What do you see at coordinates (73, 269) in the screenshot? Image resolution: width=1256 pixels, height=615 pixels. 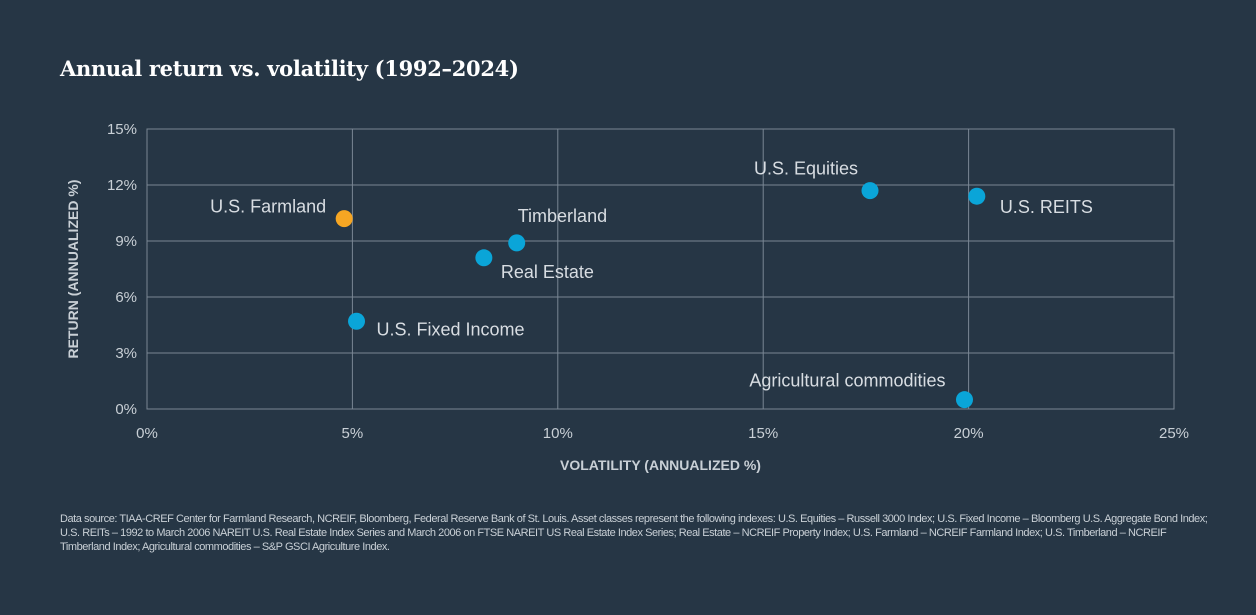 I see `y-axis-label: RETURN (ANNUALIZED %)` at bounding box center [73, 269].